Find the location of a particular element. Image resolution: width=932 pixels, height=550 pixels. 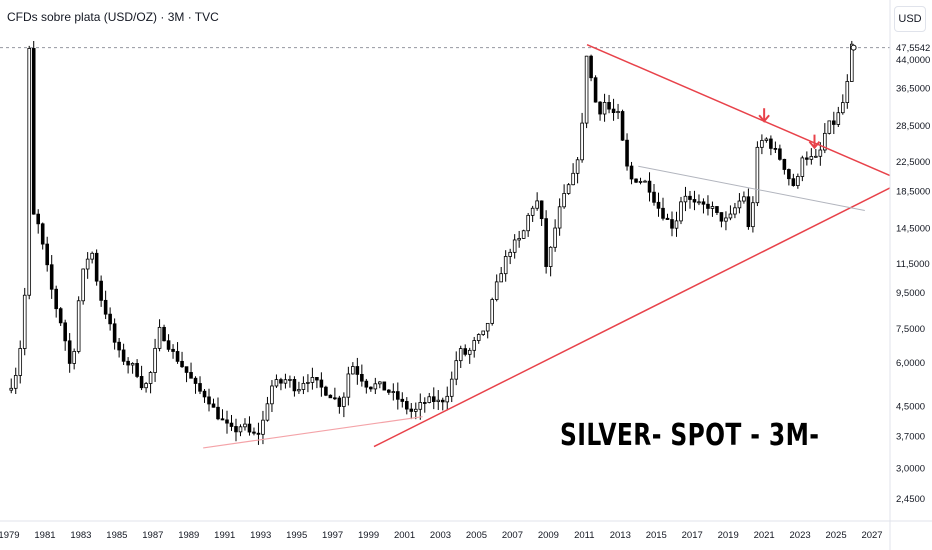

time-tick-label: 1999 is located at coordinates (368, 535).